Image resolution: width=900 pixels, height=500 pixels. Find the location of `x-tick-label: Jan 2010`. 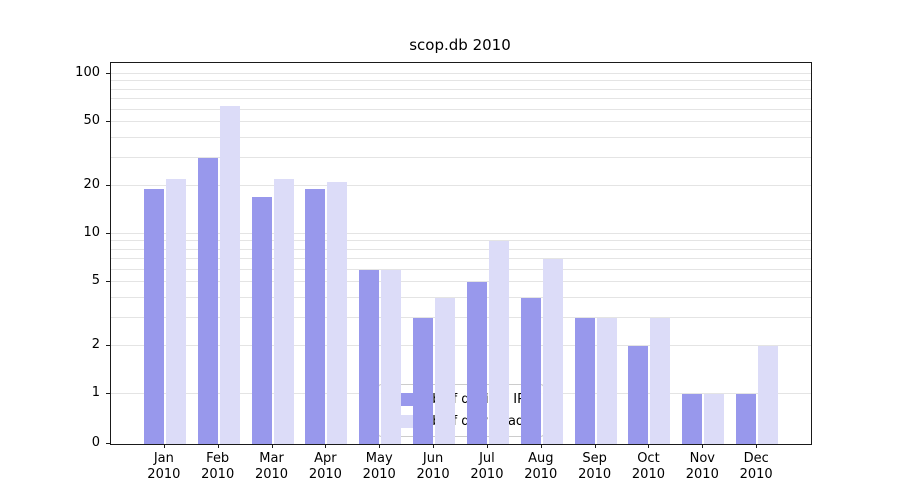

x-tick-label: Jan 2010 is located at coordinates (164, 466).